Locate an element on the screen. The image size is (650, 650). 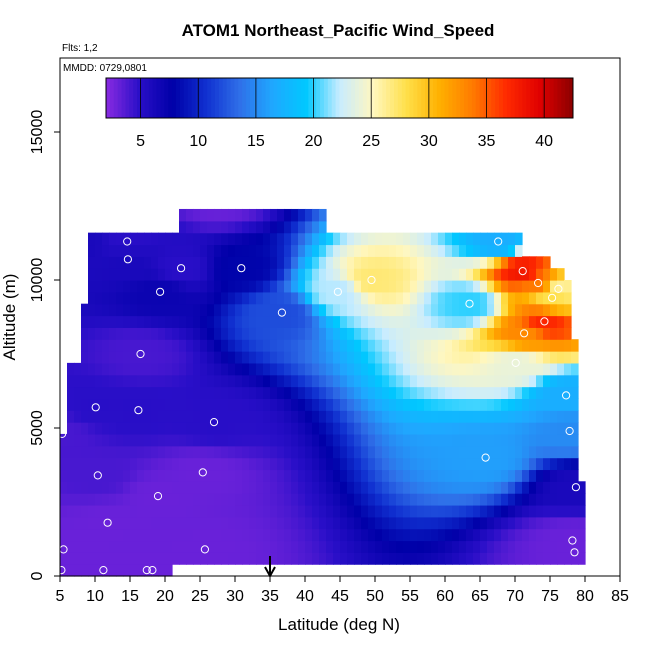
colorbar-tick-label: 25 is located at coordinates (371, 141).